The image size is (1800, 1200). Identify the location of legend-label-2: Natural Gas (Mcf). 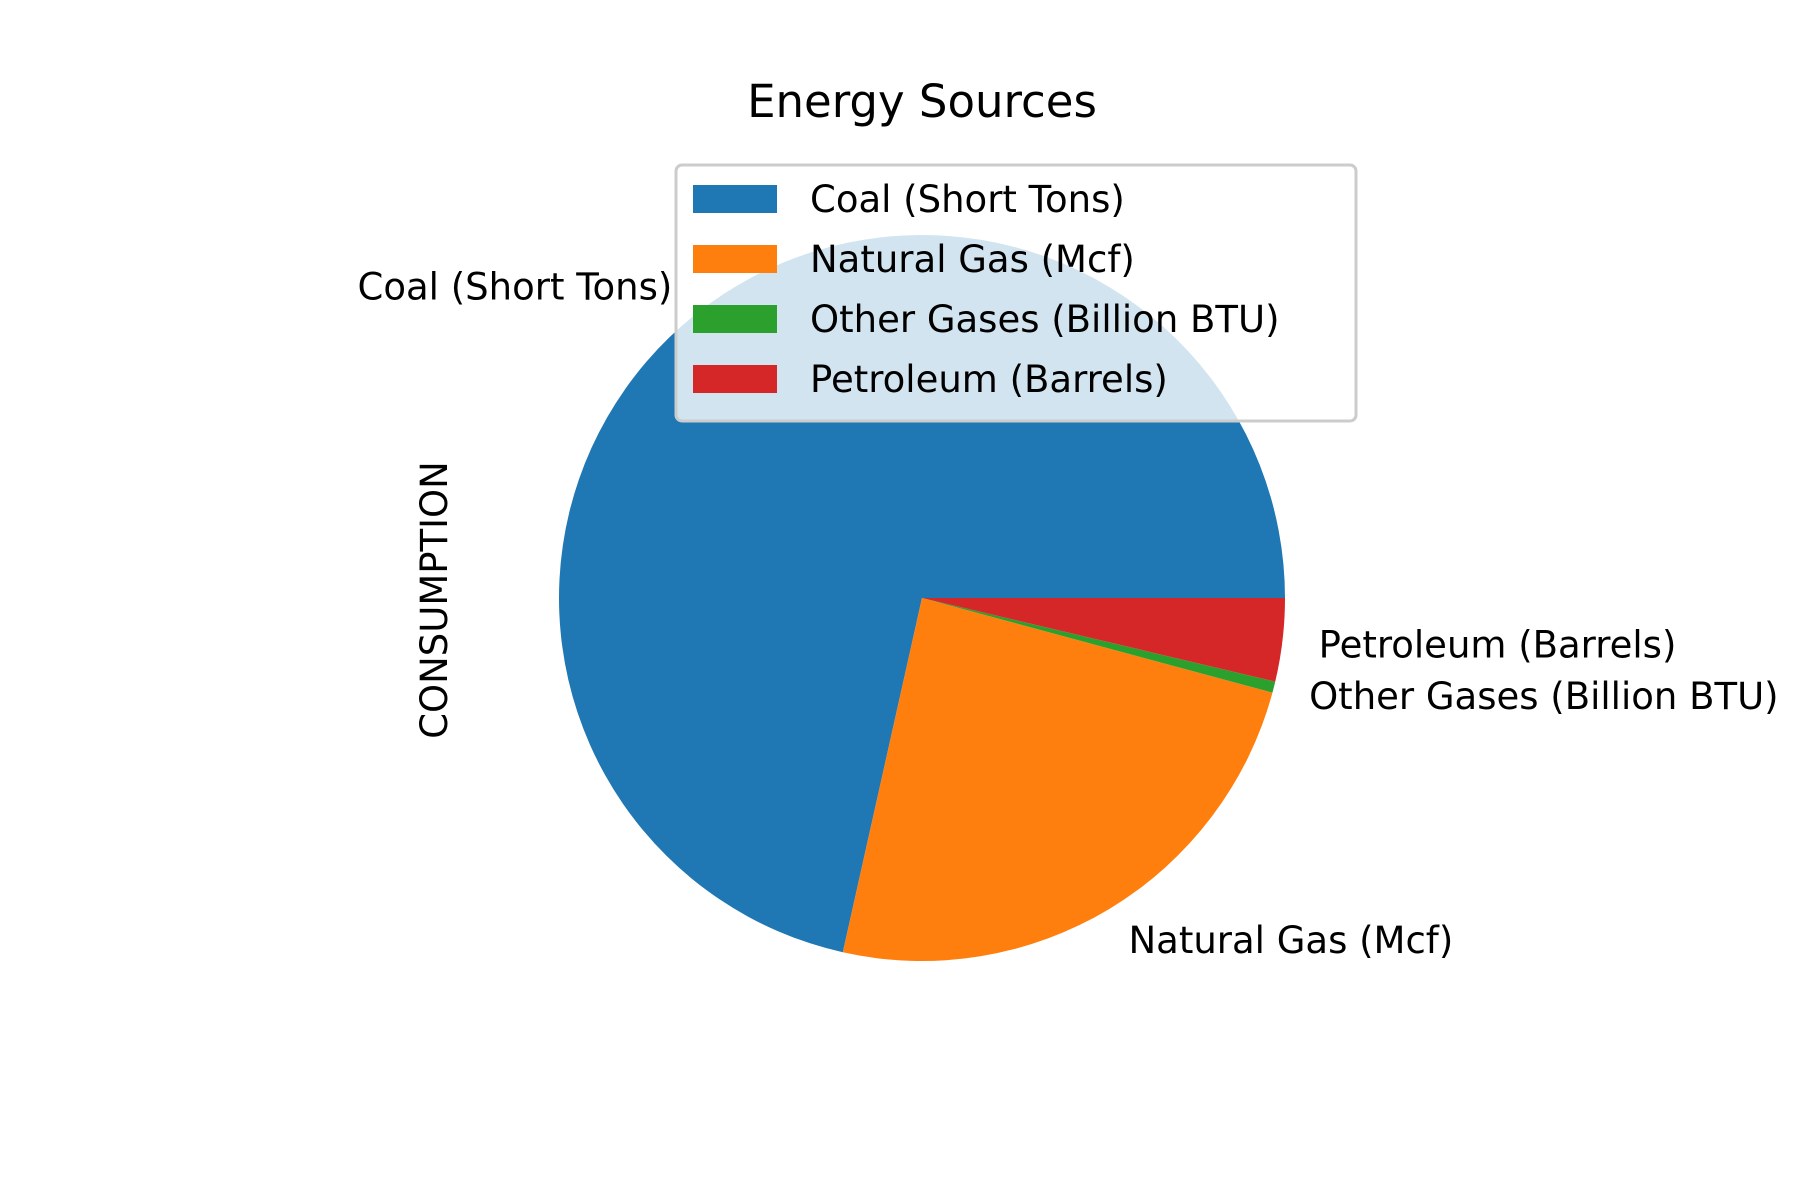
(972, 259).